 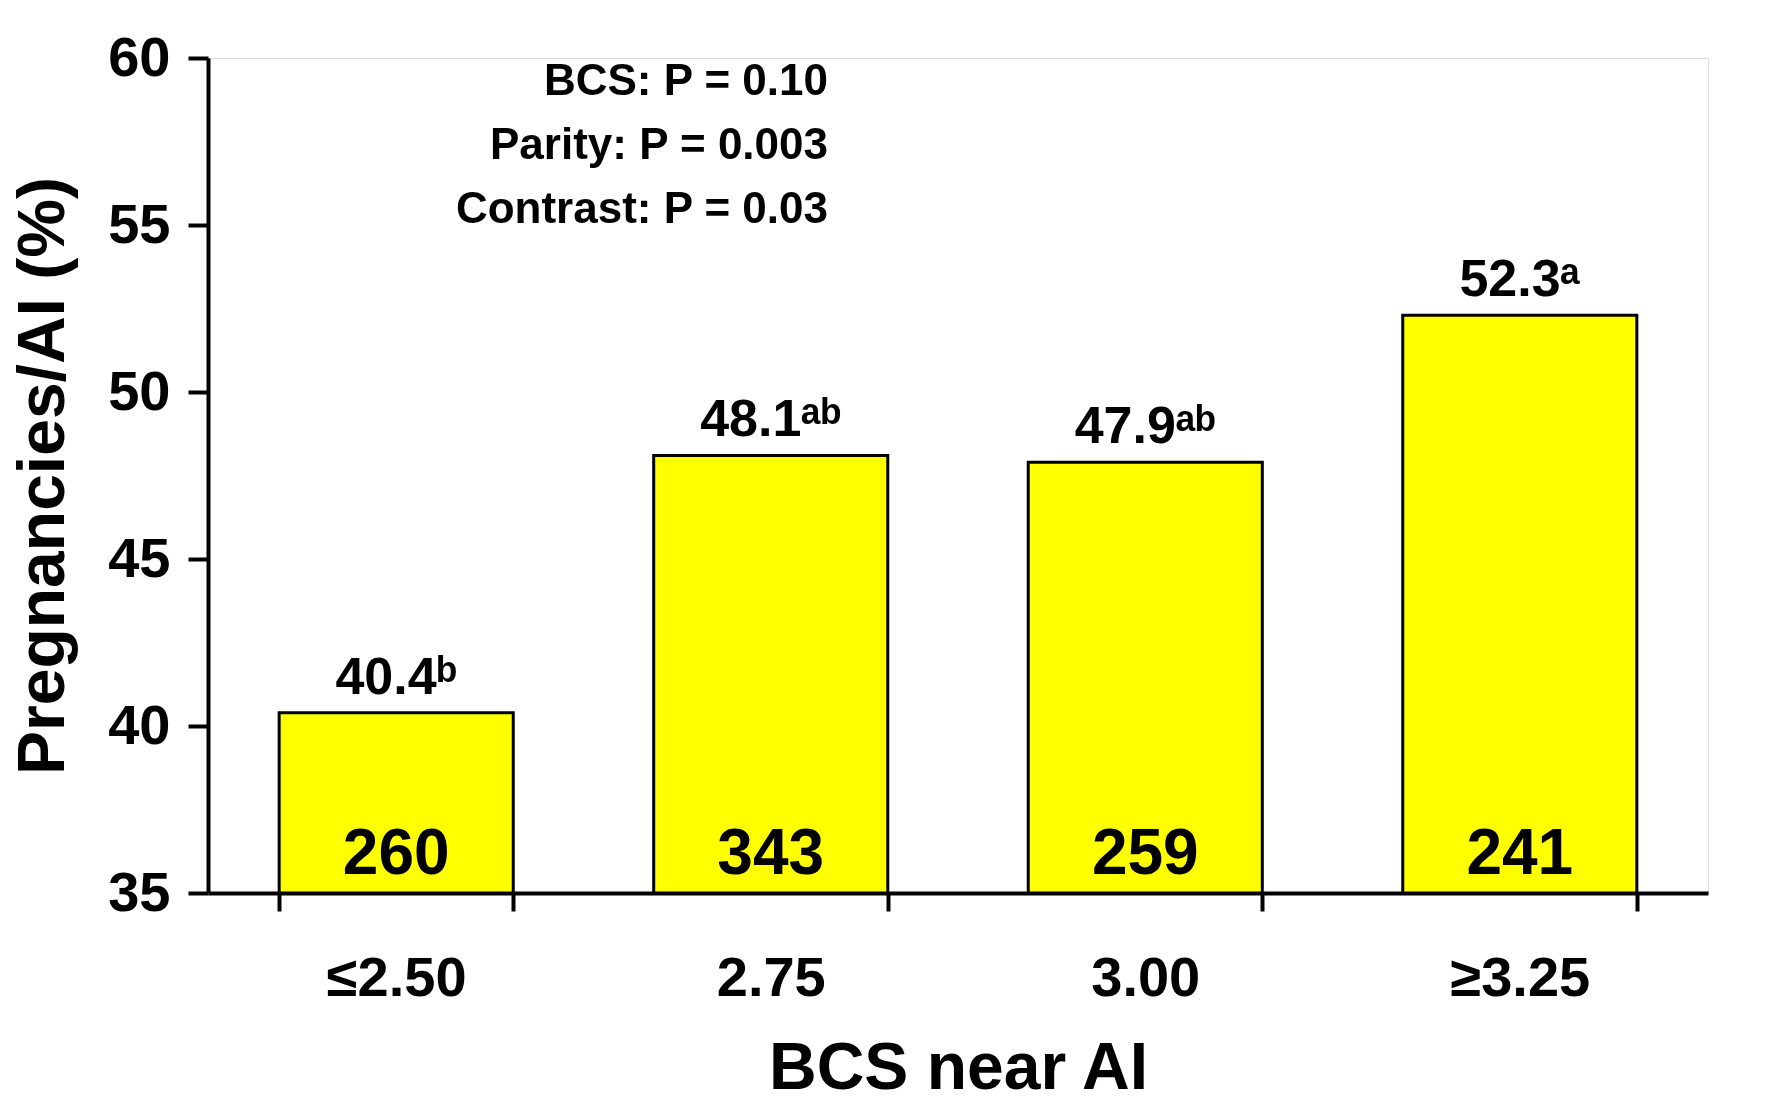 I want to click on data-label: 48.1ᵃᵇ, so click(x=771, y=418).